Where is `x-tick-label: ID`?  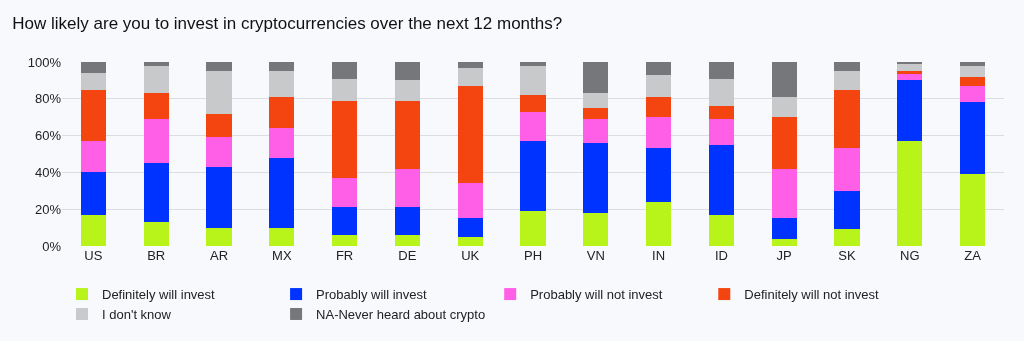
x-tick-label: ID is located at coordinates (721, 255).